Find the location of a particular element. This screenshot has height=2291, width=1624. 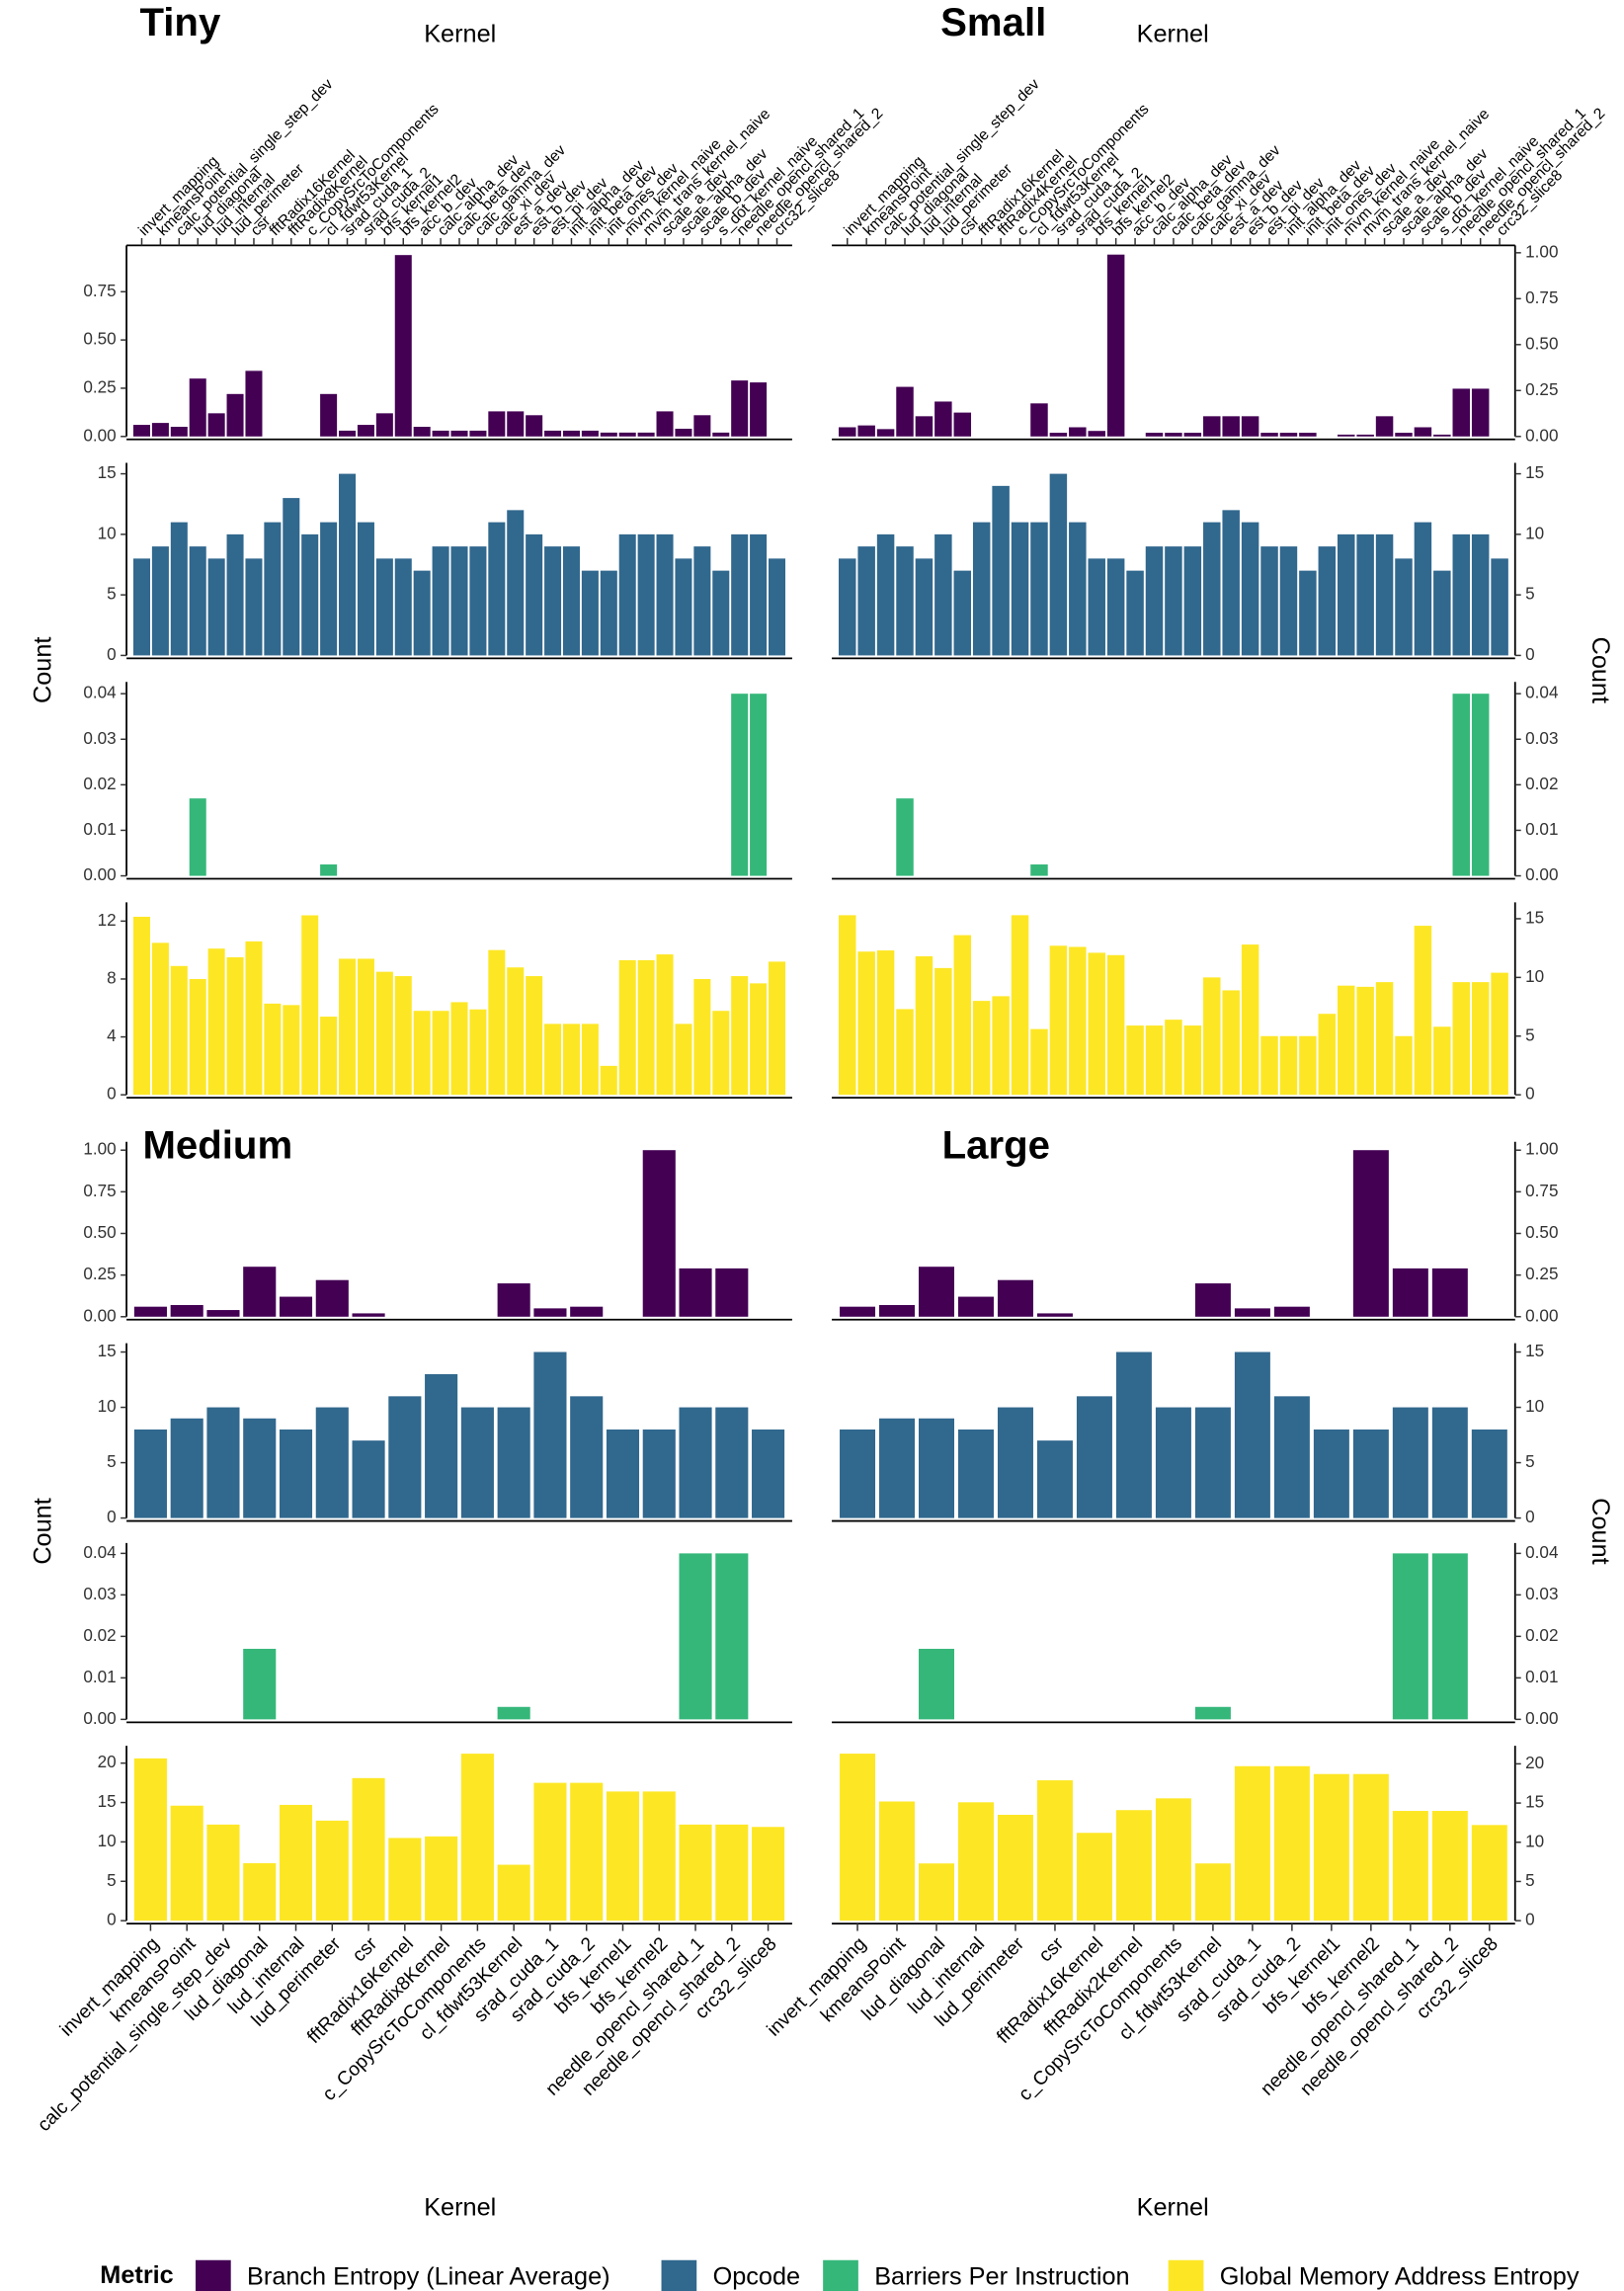

y-tick-label: 0.02 is located at coordinates (100, 1635).